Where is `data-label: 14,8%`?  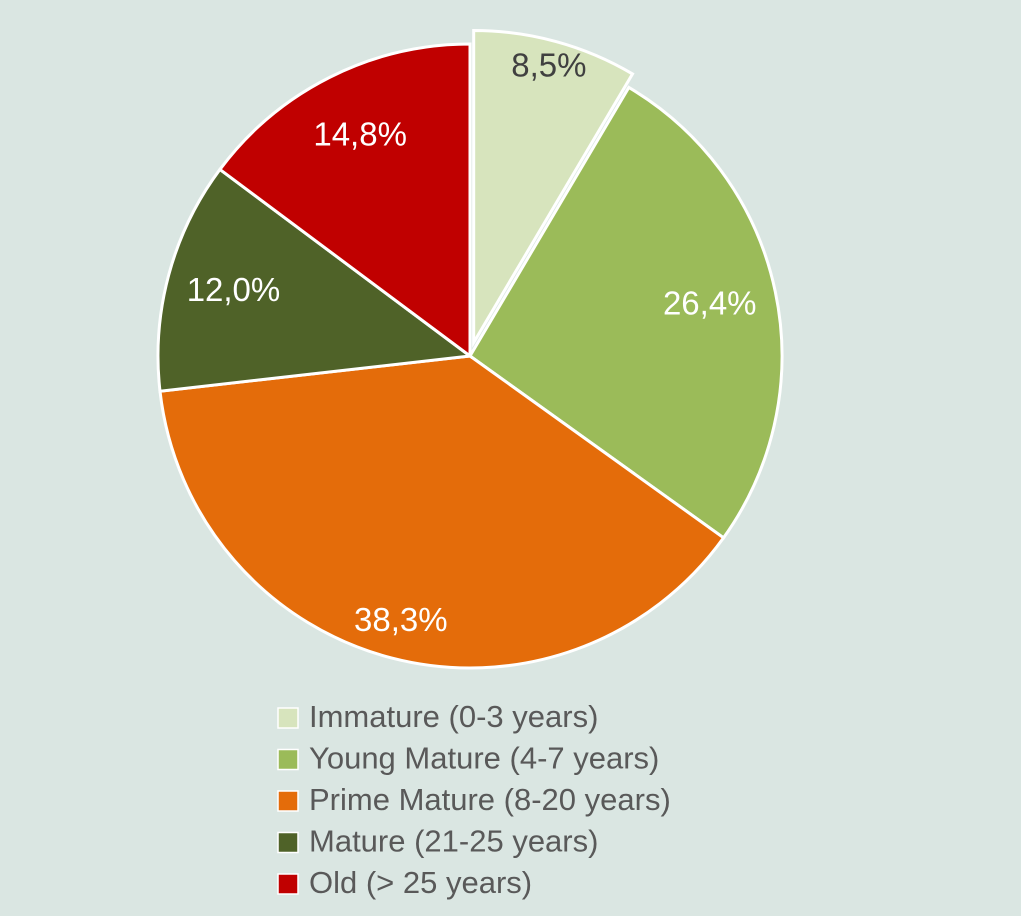
data-label: 14,8% is located at coordinates (360, 134).